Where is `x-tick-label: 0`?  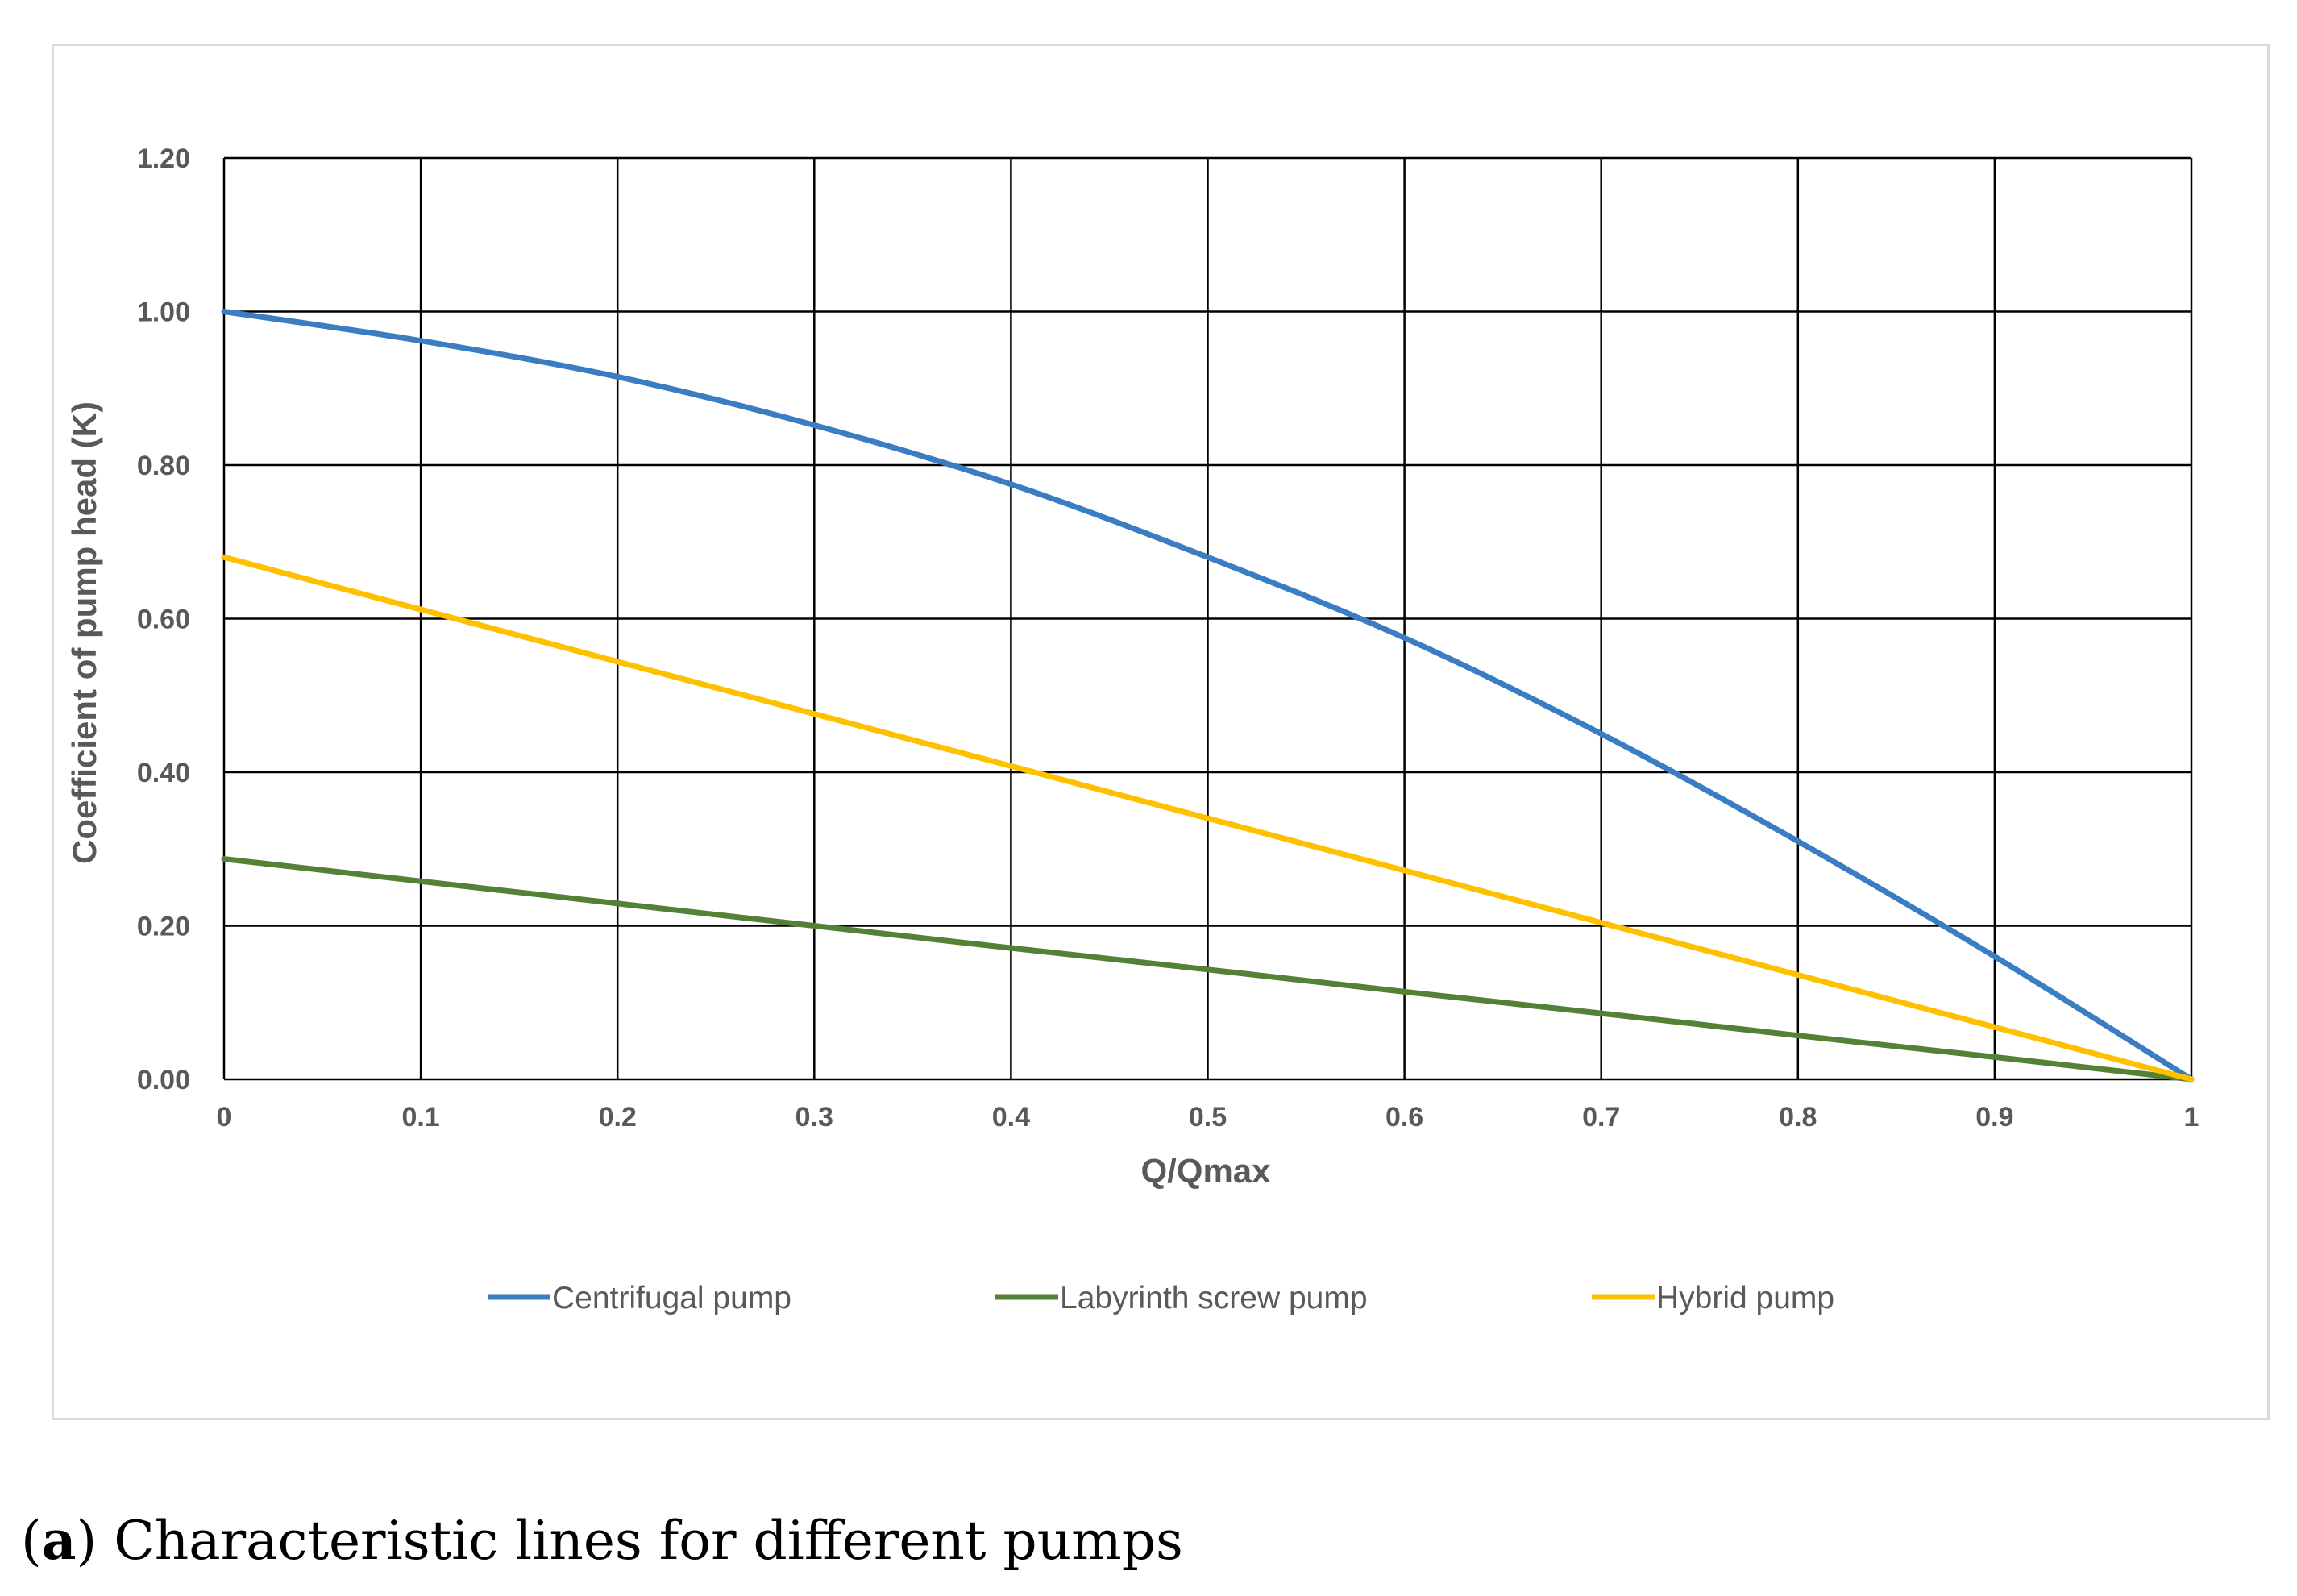 x-tick-label: 0 is located at coordinates (225, 1117).